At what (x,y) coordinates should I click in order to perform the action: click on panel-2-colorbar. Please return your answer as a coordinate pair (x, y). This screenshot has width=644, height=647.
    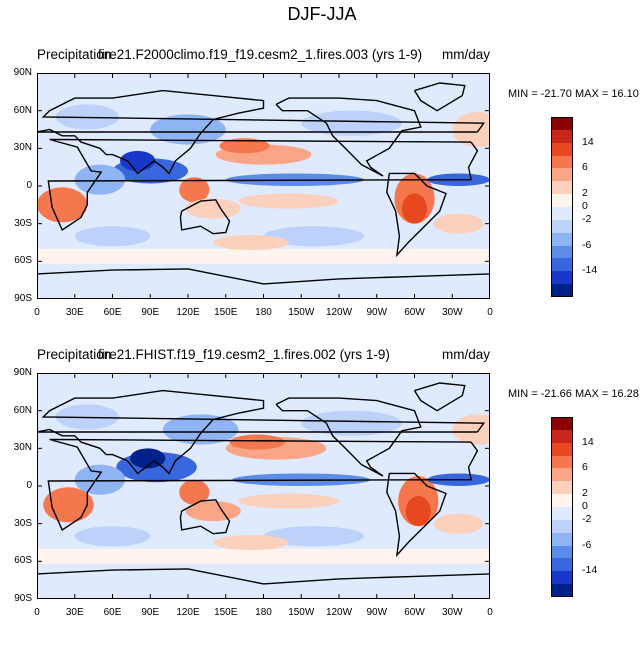
    Looking at the image, I should click on (562, 507).